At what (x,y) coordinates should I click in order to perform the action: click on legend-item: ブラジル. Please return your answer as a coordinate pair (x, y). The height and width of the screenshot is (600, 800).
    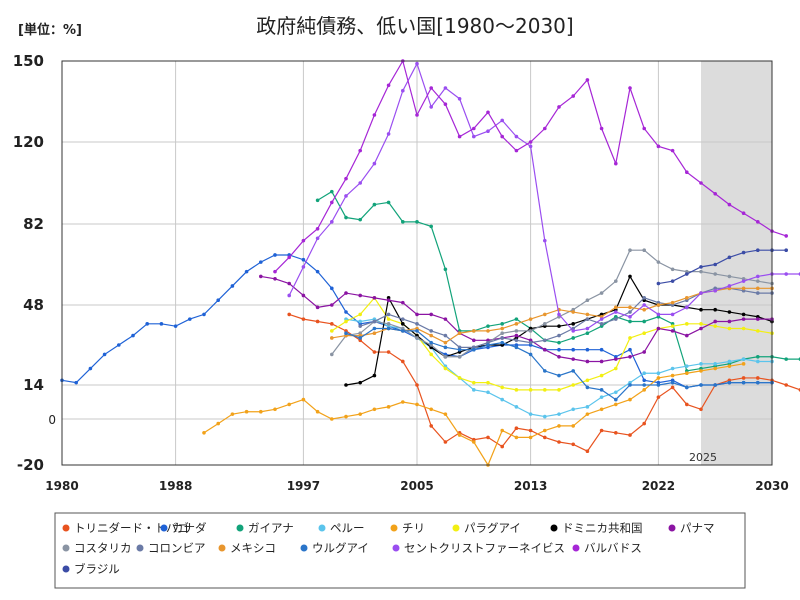
    Looking at the image, I should click on (91, 569).